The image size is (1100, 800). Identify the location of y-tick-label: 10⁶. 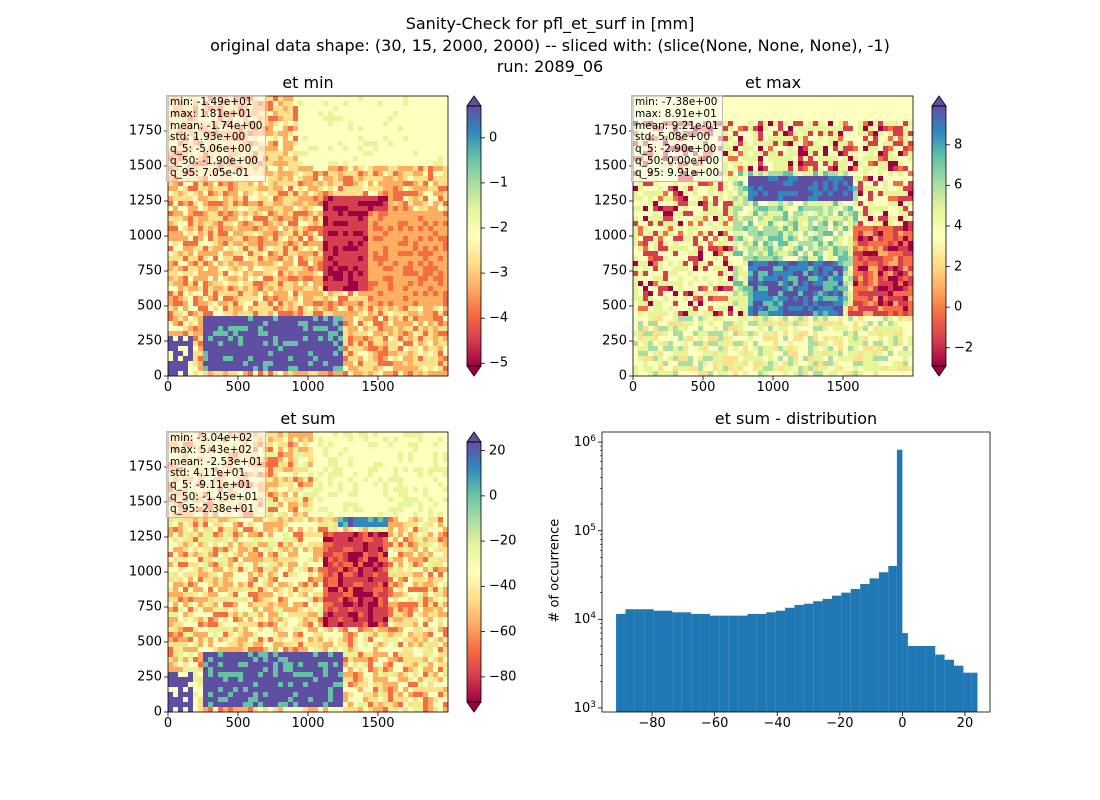
(584, 442).